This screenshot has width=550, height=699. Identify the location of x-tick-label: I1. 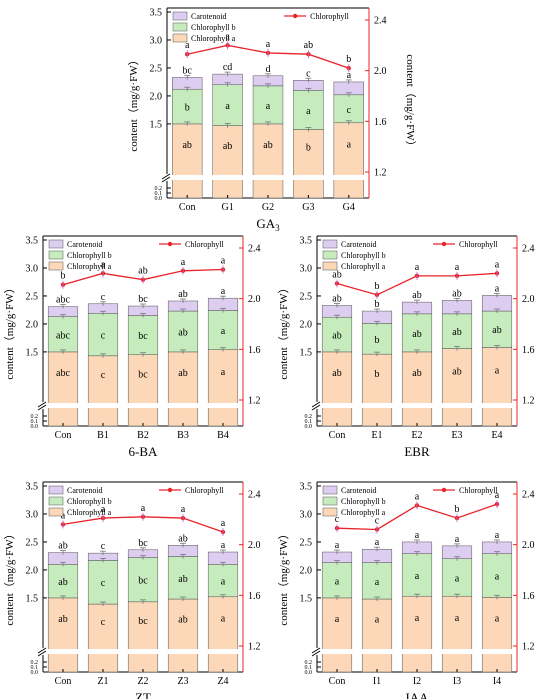
(377, 681).